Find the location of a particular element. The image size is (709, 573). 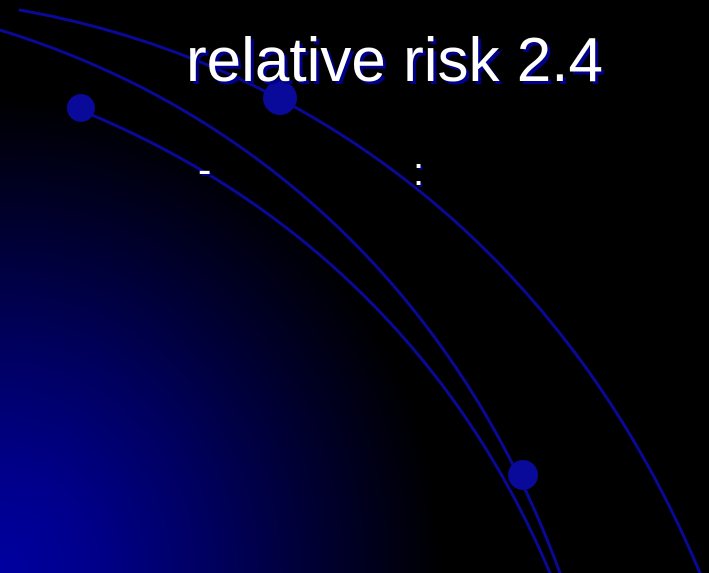

node-dot-top is located at coordinates (280, 98).